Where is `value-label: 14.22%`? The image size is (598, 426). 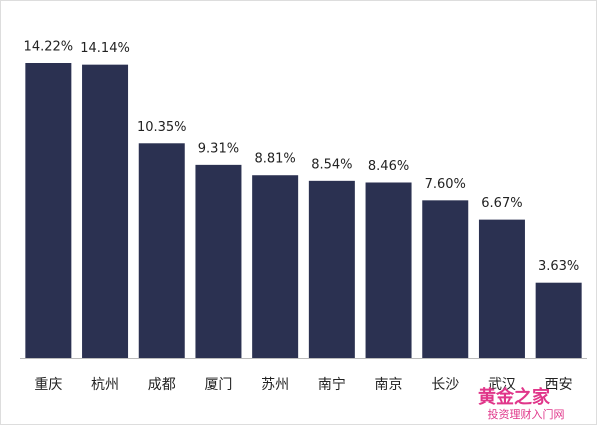 value-label: 14.22% is located at coordinates (49, 47).